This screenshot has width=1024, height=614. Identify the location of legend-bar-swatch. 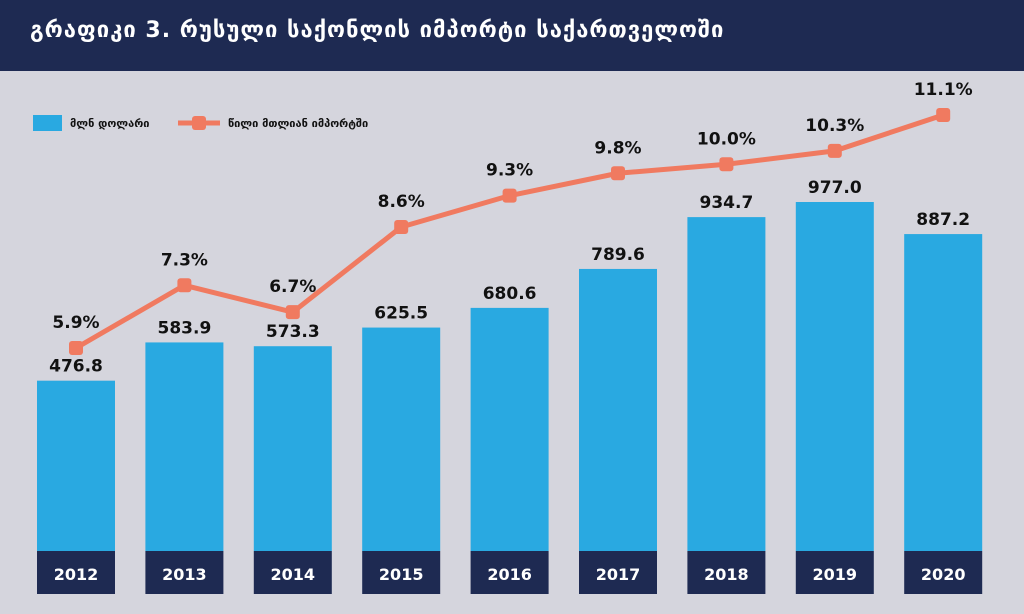
(47, 123).